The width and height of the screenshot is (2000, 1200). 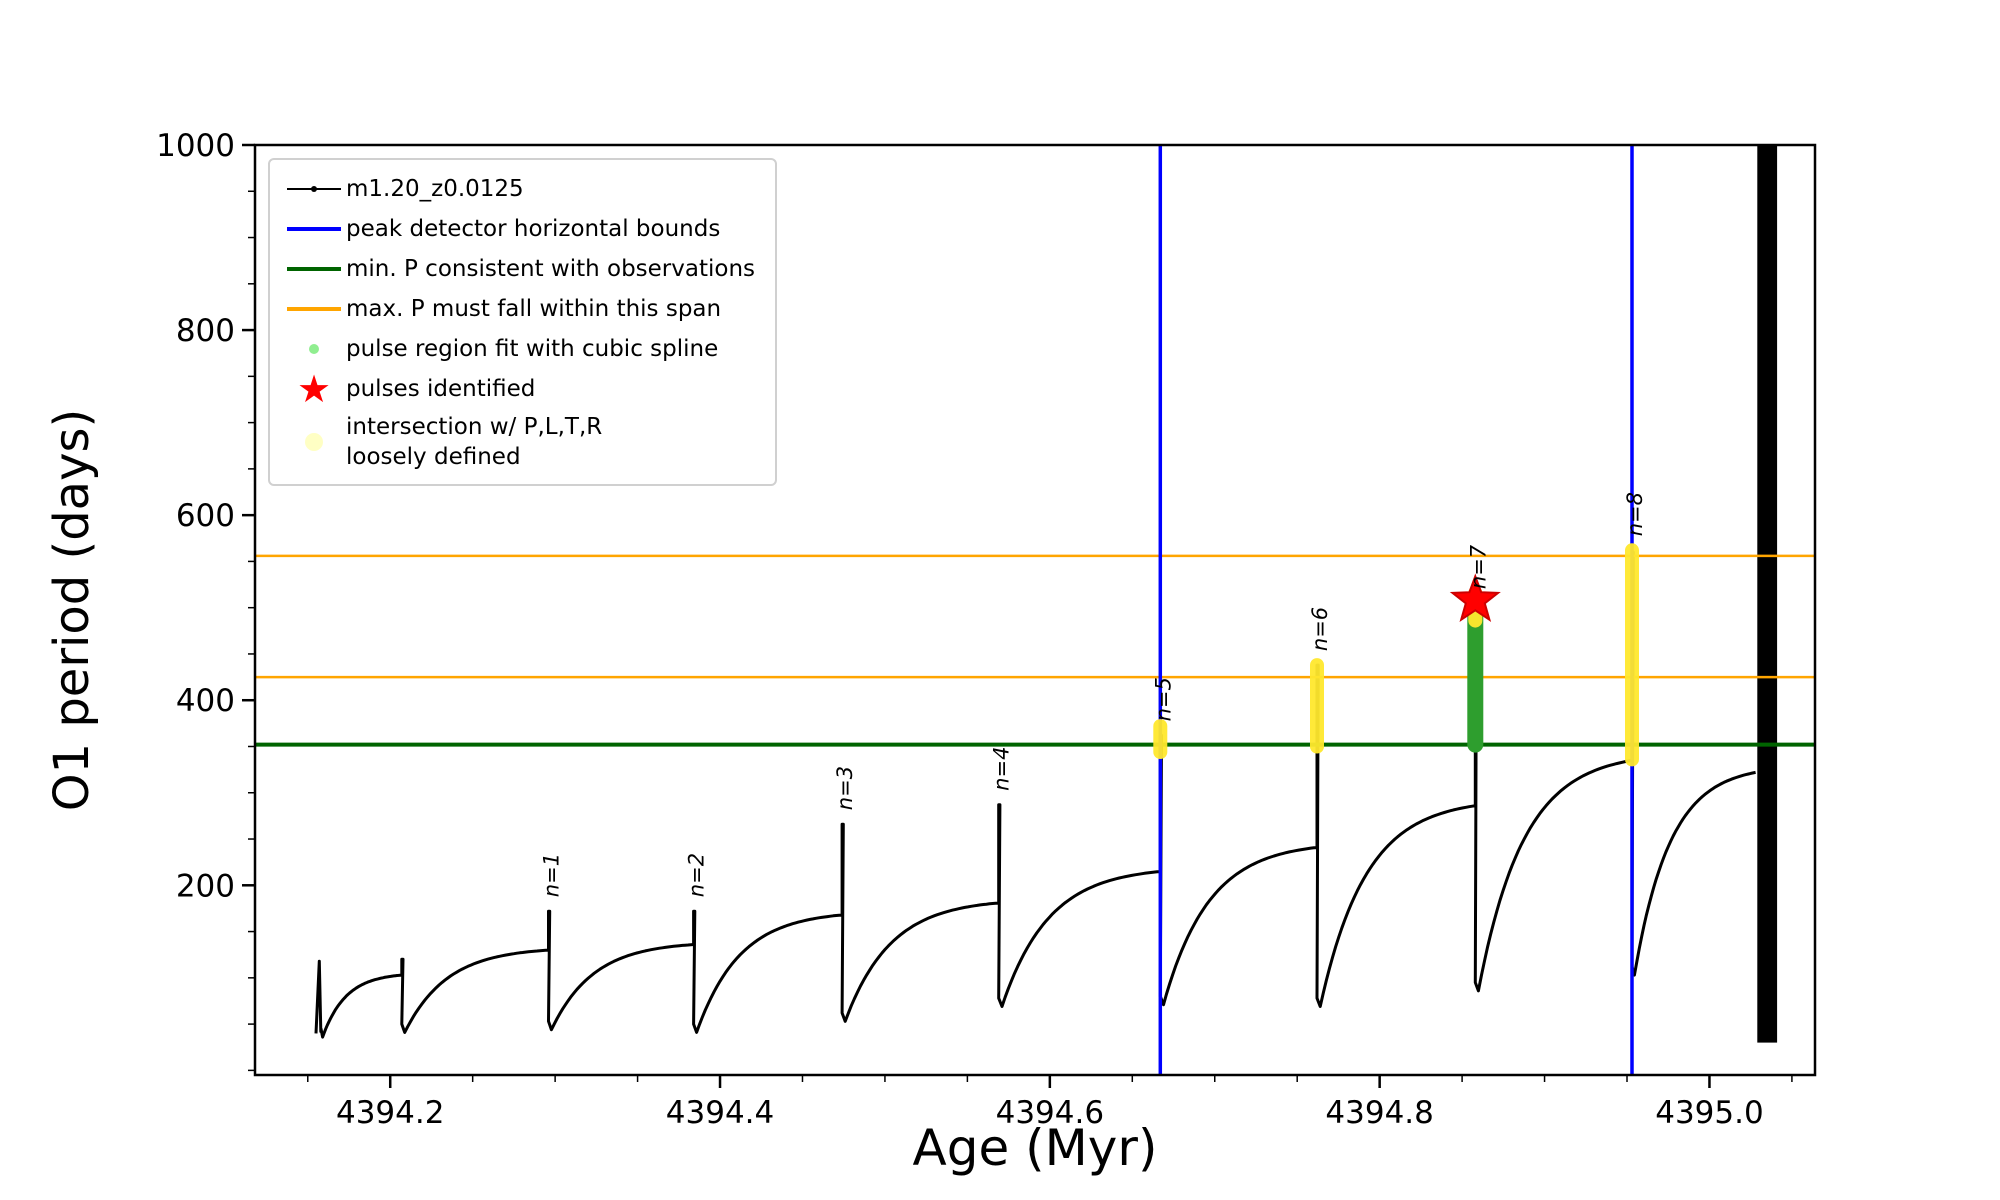 What do you see at coordinates (720, 1113) in the screenshot?
I see `x-tick-label: 4394.4` at bounding box center [720, 1113].